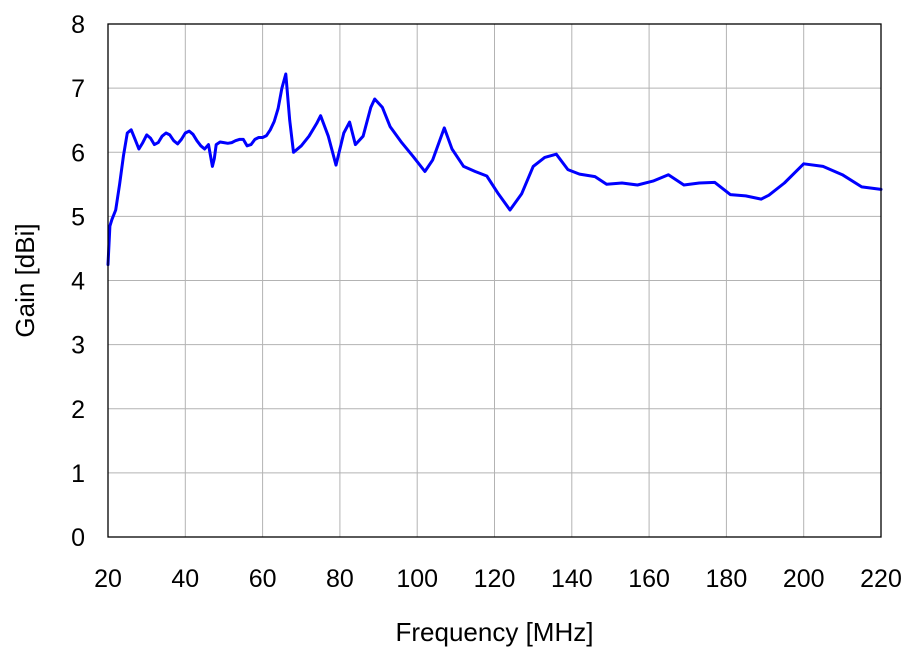  I want to click on y-tick-label: 2, so click(78, 410).